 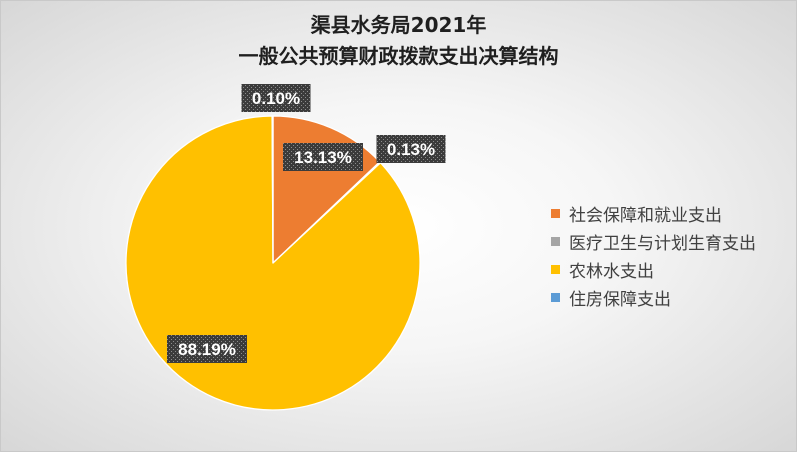 I want to click on legend: 社会保障和就业支出 医疗卫生与计划生育支出 农林水支出 住房保障支出, so click(x=668, y=255).